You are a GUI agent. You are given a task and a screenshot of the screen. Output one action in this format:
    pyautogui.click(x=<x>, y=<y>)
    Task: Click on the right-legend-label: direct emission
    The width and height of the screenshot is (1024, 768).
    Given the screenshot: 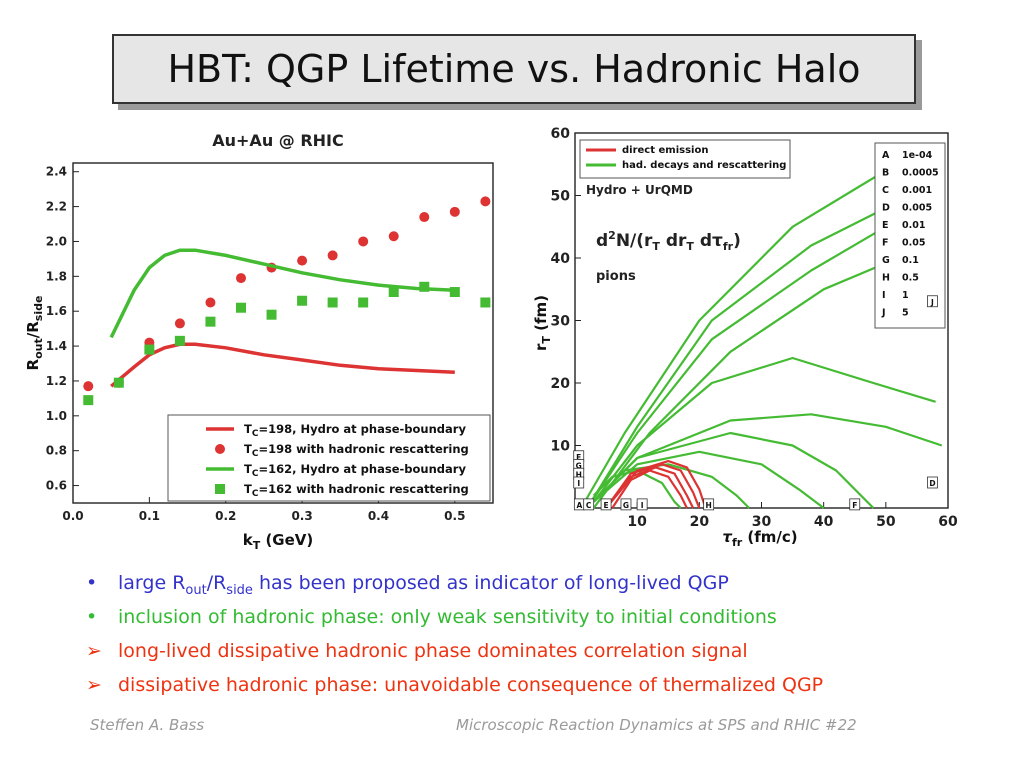 What is the action you would take?
    pyautogui.click(x=665, y=150)
    